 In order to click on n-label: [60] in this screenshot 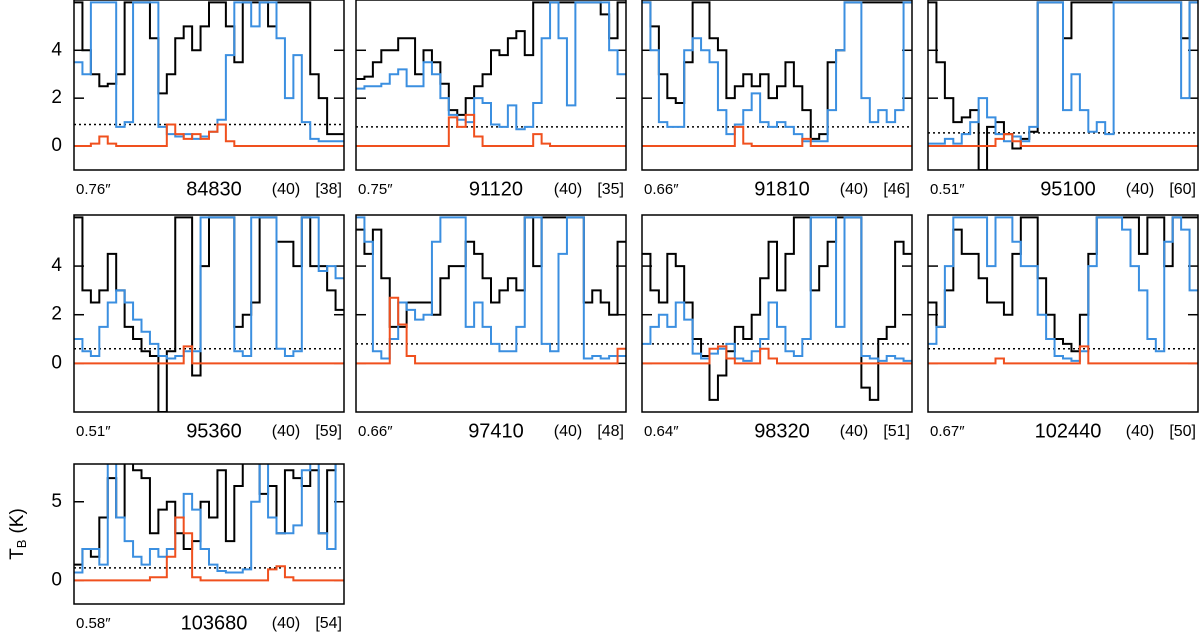, I will do `click(1182, 189)`.